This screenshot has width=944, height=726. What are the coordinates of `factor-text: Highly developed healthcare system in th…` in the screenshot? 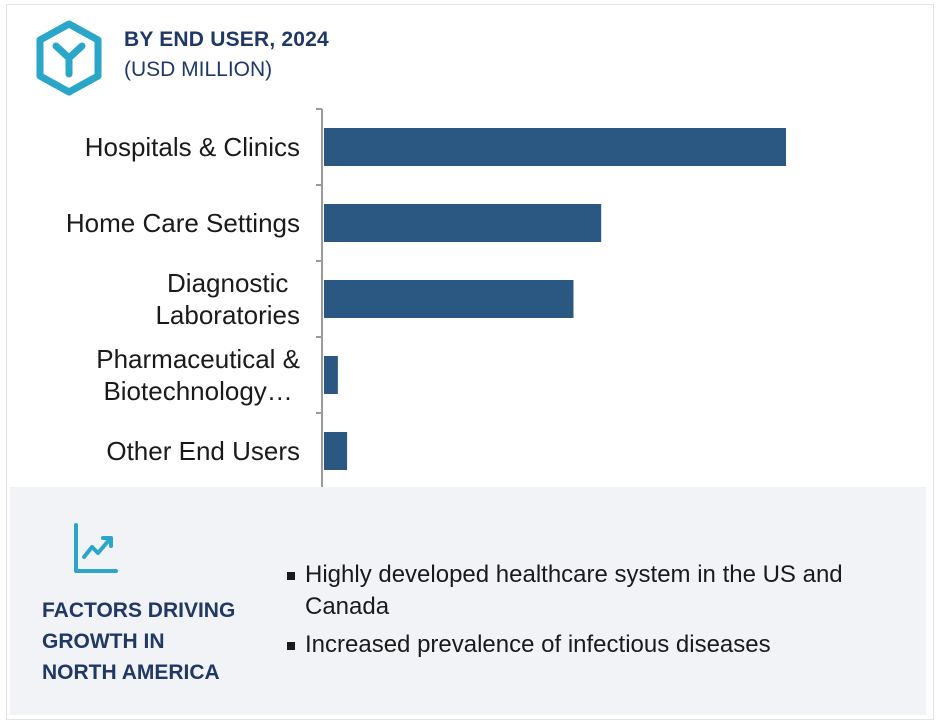 It's located at (574, 590).